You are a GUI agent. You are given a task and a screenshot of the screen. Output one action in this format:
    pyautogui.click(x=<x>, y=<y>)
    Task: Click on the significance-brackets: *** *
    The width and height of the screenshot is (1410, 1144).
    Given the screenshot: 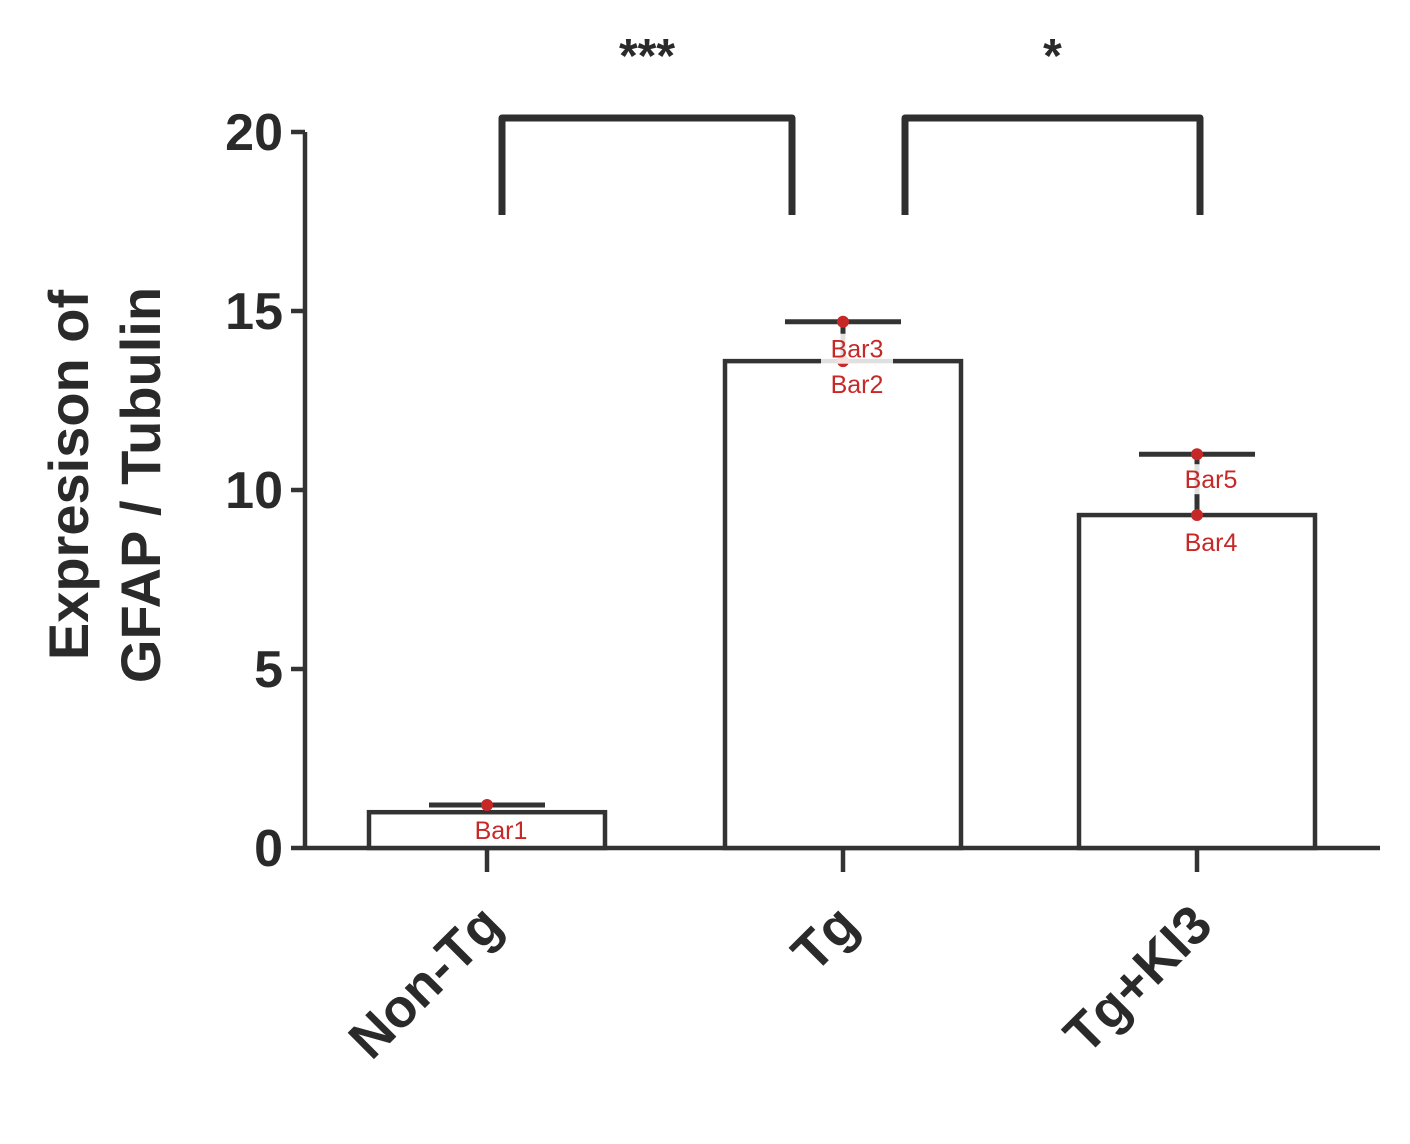 What is the action you would take?
    pyautogui.click(x=851, y=122)
    